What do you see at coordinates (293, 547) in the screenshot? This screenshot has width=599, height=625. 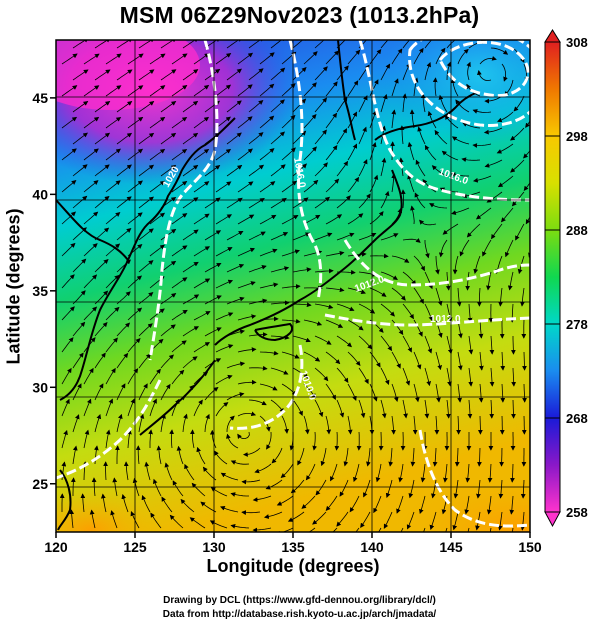 I see `x-tick-label: 135` at bounding box center [293, 547].